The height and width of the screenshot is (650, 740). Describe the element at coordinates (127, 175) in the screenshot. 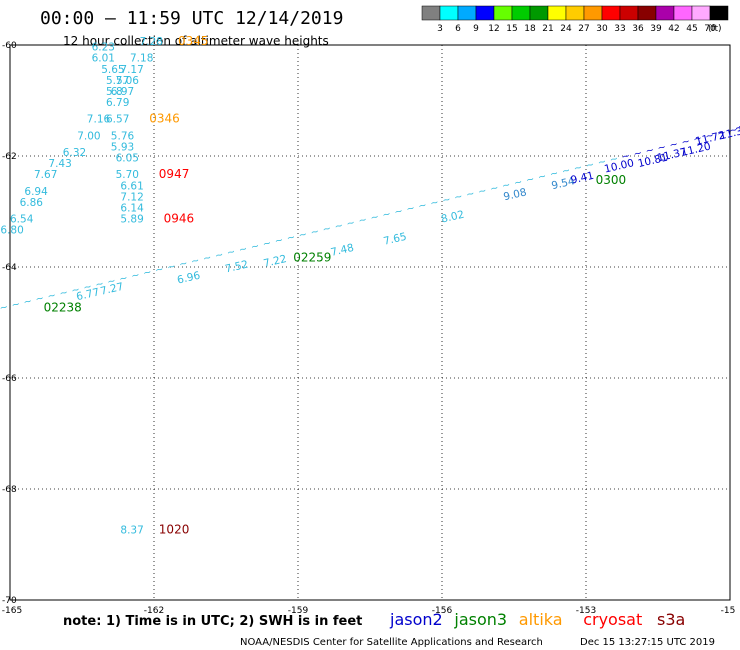

I see `swh-value: 5.70` at that location.